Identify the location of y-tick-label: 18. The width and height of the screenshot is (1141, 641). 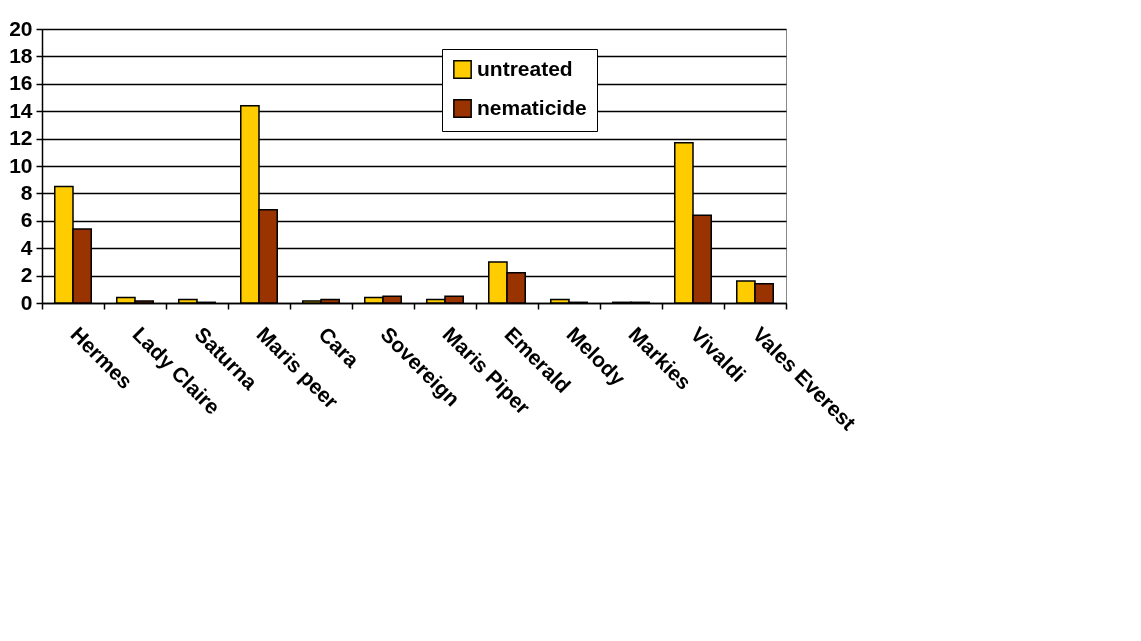
(21, 55).